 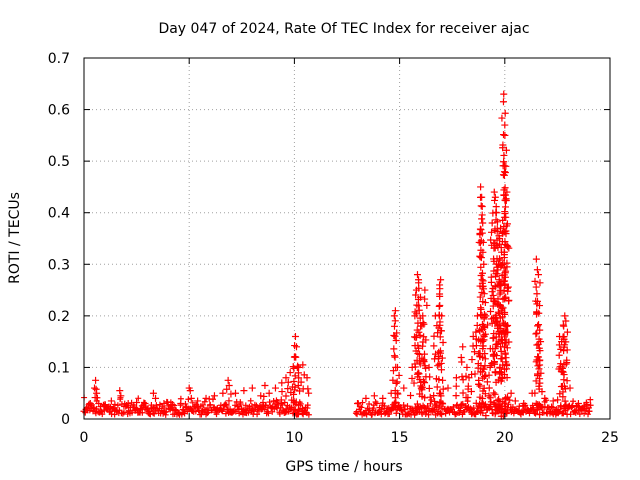 I want to click on x-tick-label: 20, so click(x=505, y=438).